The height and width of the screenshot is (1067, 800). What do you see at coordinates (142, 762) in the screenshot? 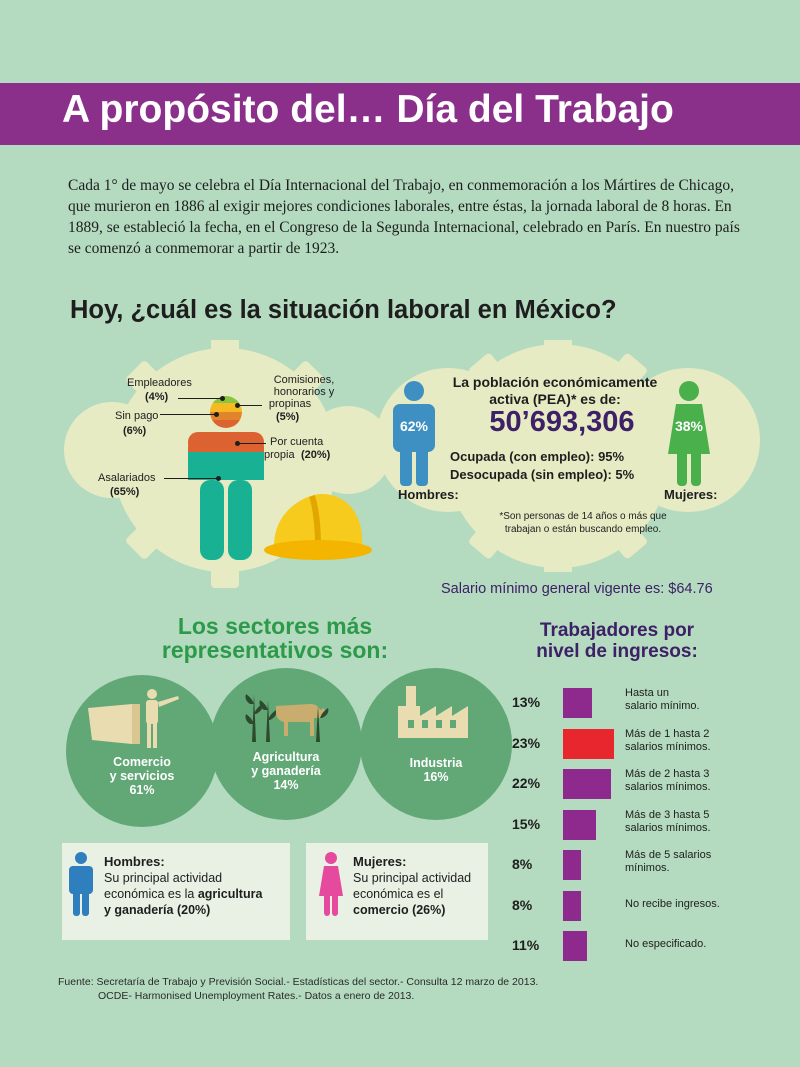
I see `sector-comercio-line1: Comercio` at bounding box center [142, 762].